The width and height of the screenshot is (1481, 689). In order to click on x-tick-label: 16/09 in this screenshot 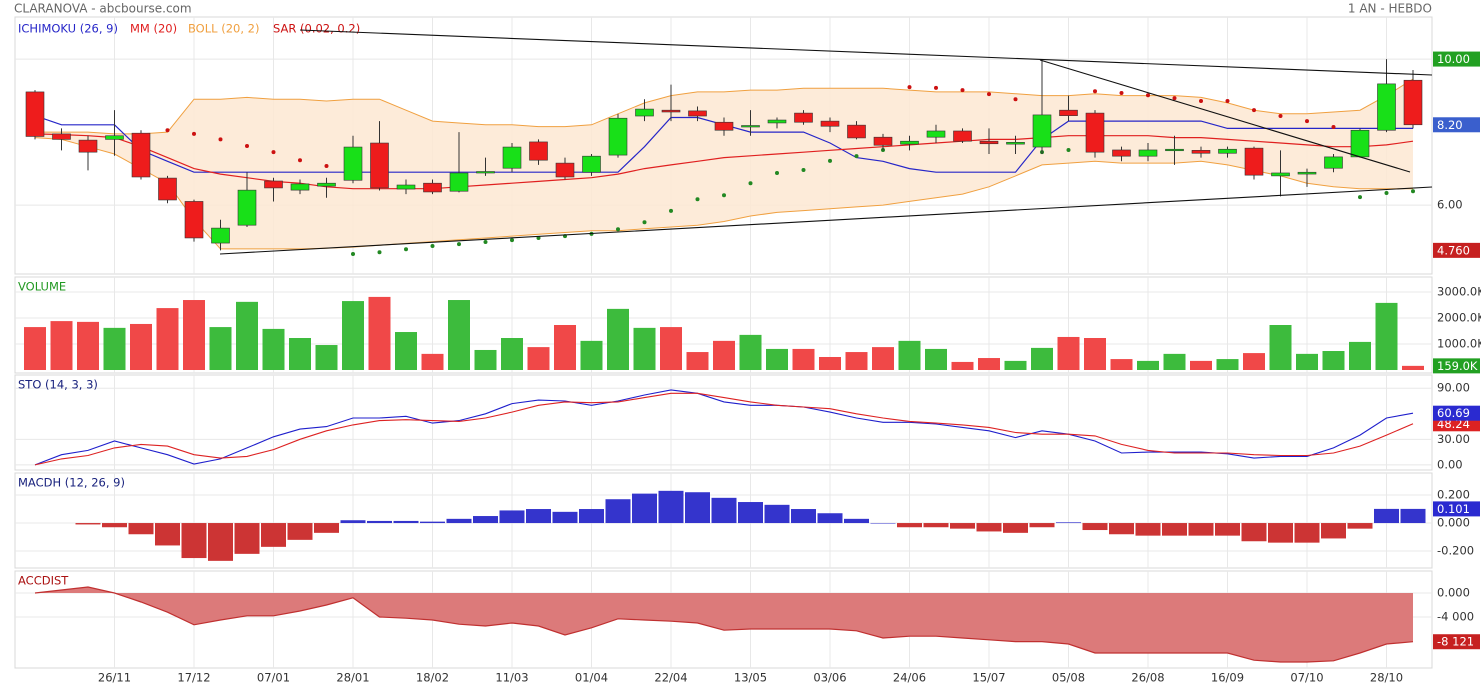, I will do `click(1227, 678)`.